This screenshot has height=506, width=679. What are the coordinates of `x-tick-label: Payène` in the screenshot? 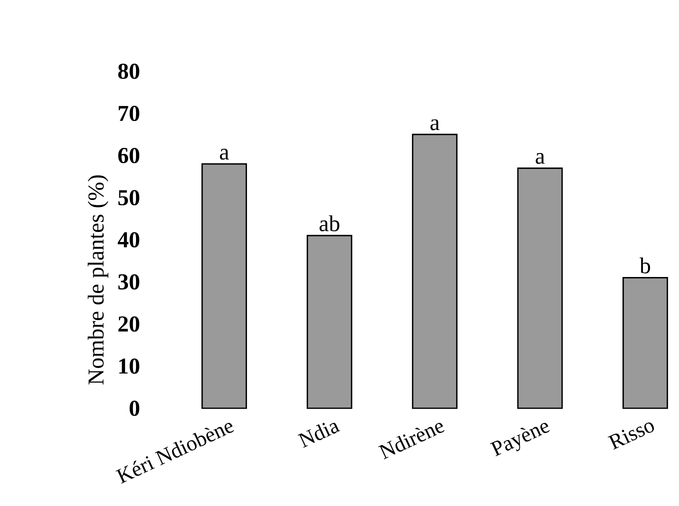 It's located at (520, 439).